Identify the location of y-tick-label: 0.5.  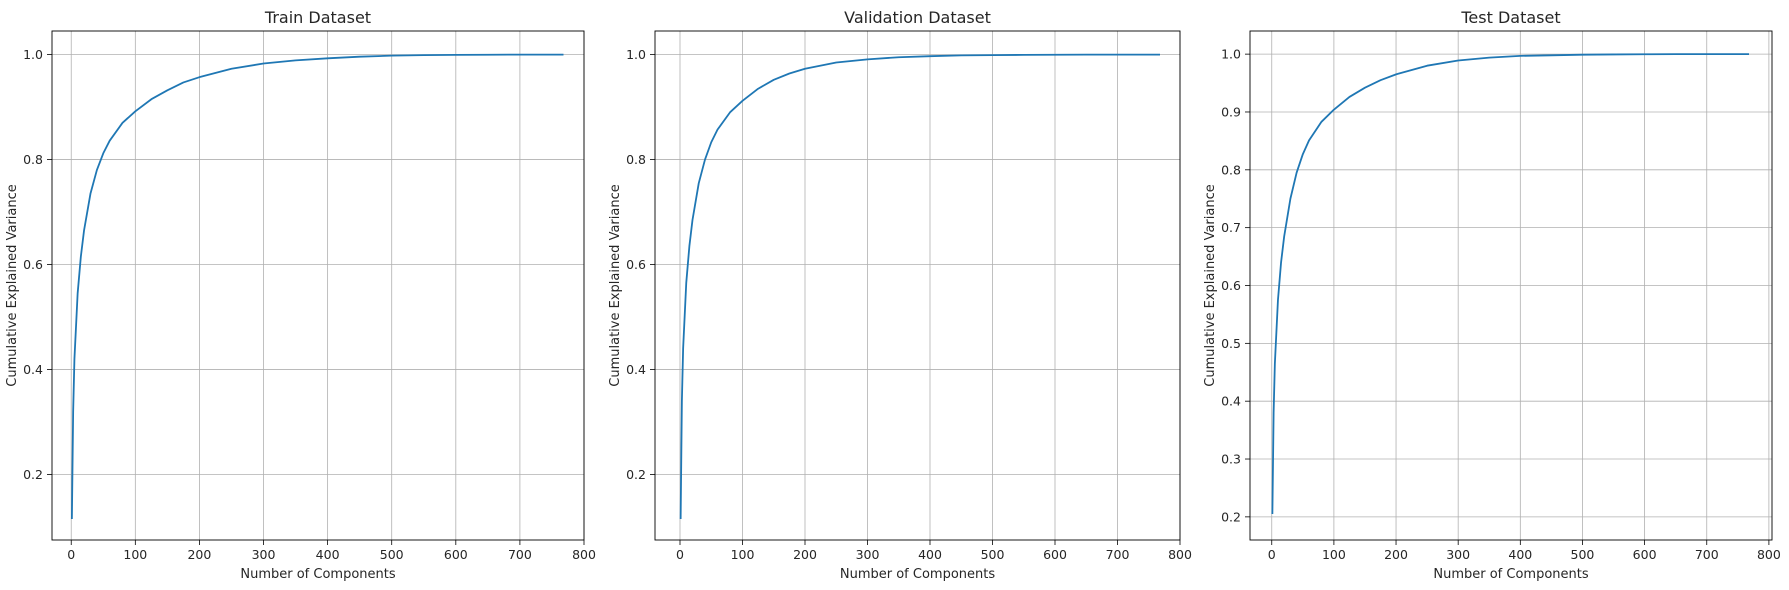
(1231, 343).